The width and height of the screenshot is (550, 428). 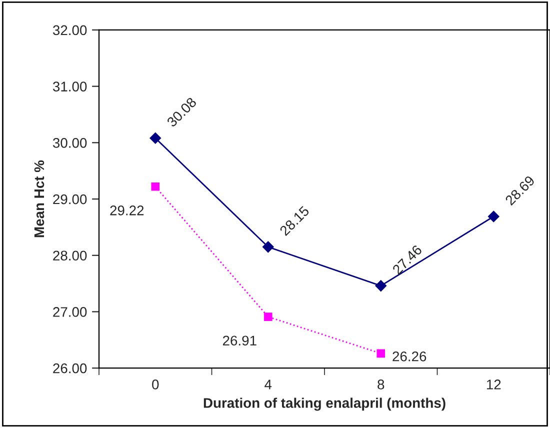 What do you see at coordinates (493, 385) in the screenshot?
I see `x-tick-label: 12` at bounding box center [493, 385].